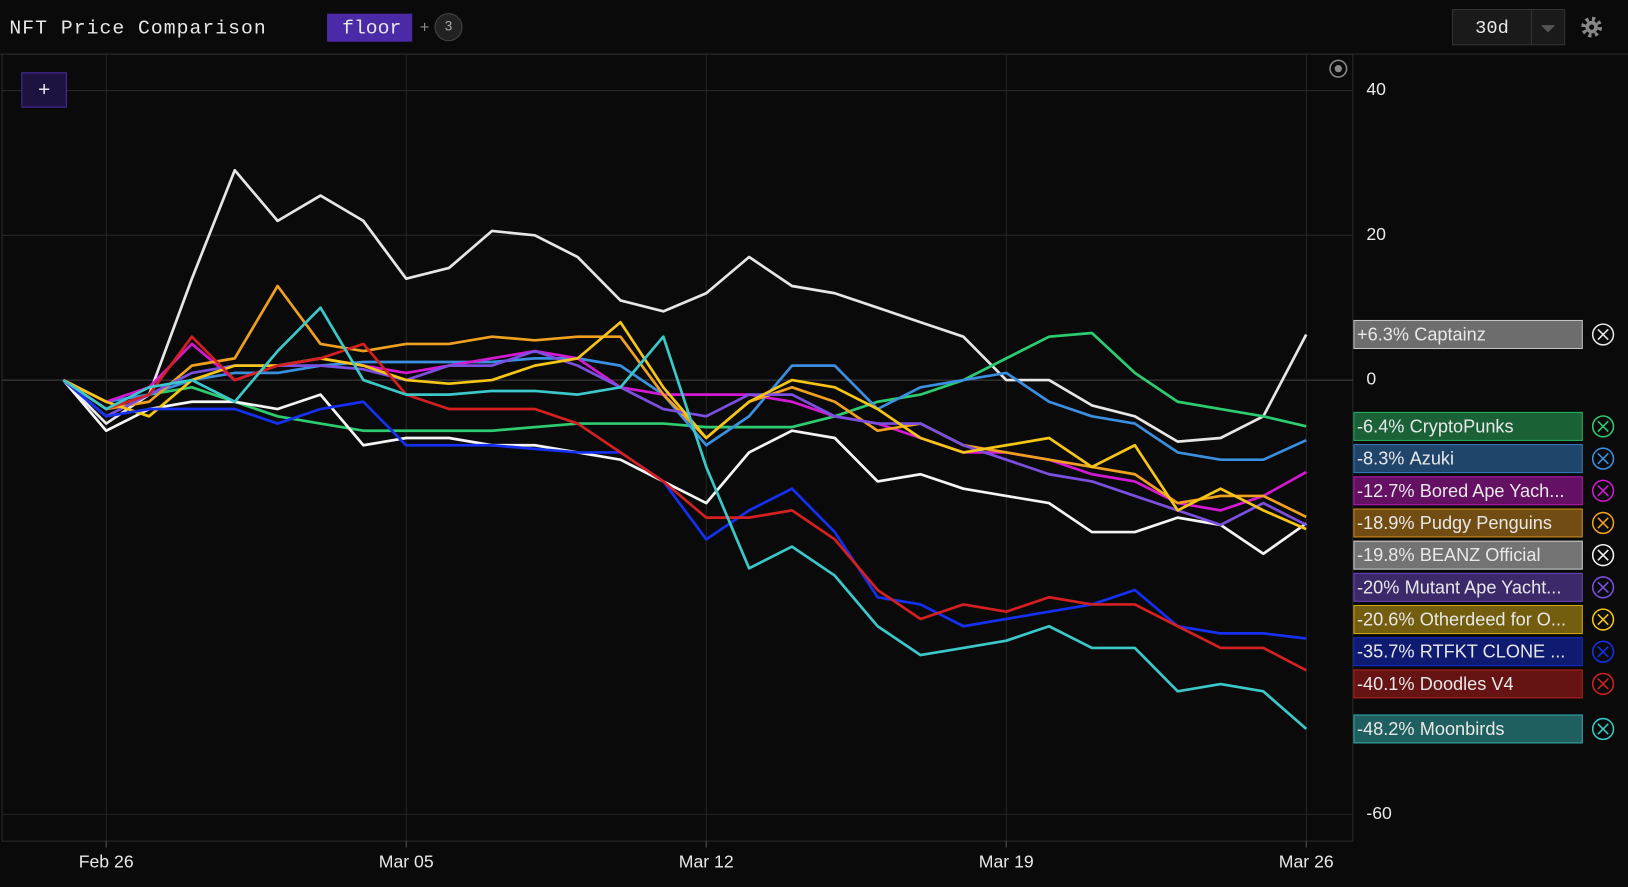  Describe the element at coordinates (1371, 379) in the screenshot. I see `y-tick-label: 0` at that location.